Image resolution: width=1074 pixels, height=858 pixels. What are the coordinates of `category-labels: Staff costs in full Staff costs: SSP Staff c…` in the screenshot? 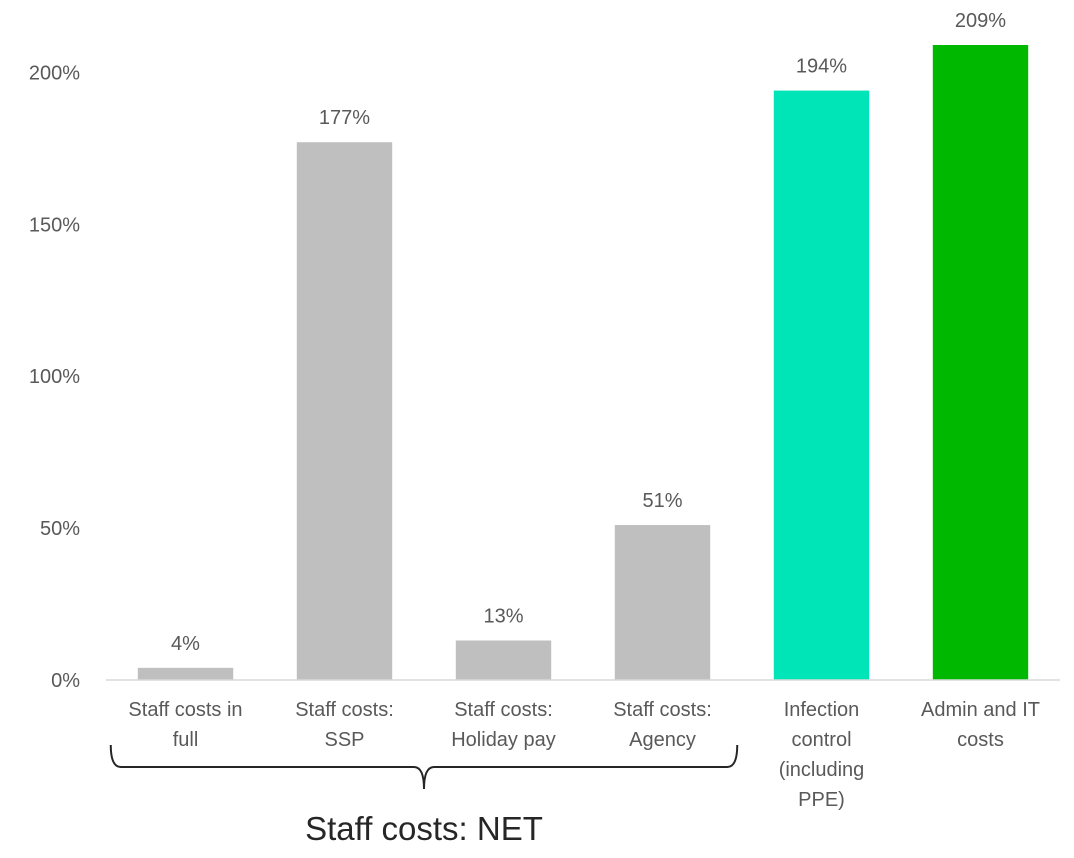 It's located at (584, 755).